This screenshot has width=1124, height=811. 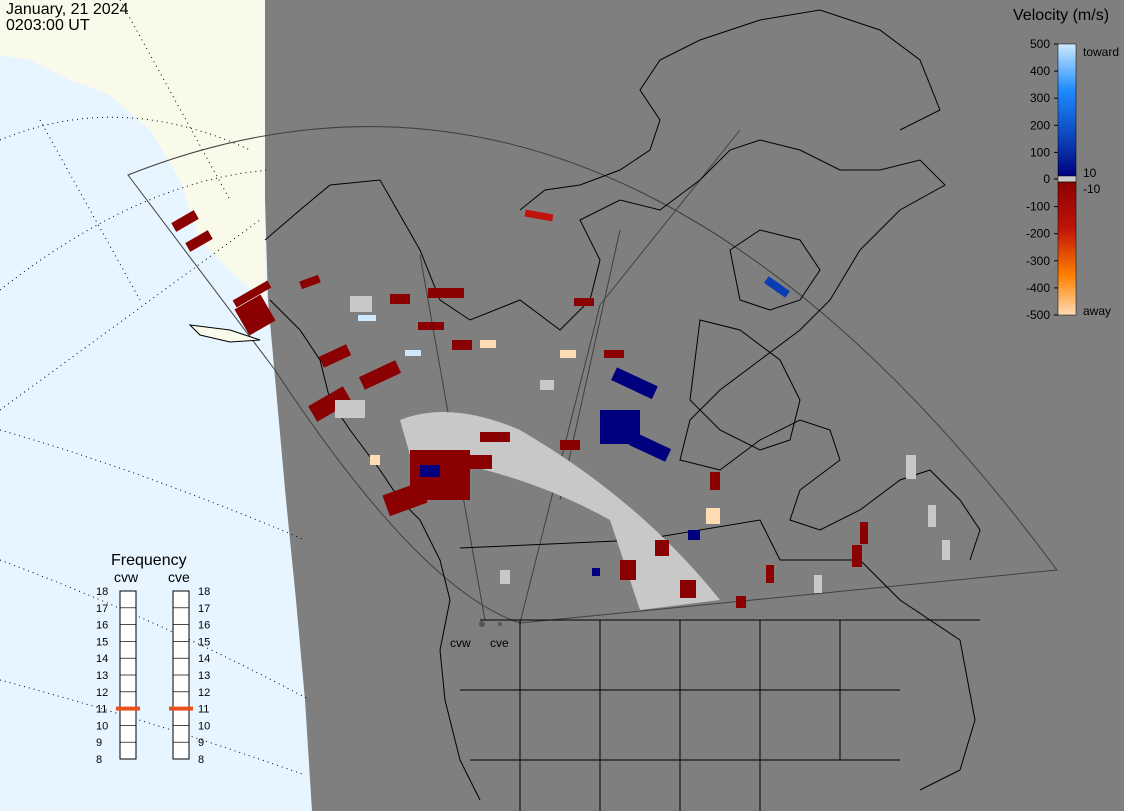 I want to click on frequency-marker-cvw, so click(x=128, y=708).